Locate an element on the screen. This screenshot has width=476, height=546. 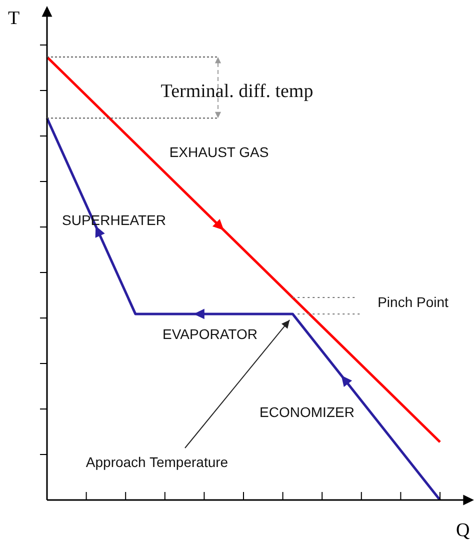
x-axis-title: Q is located at coordinates (463, 531).